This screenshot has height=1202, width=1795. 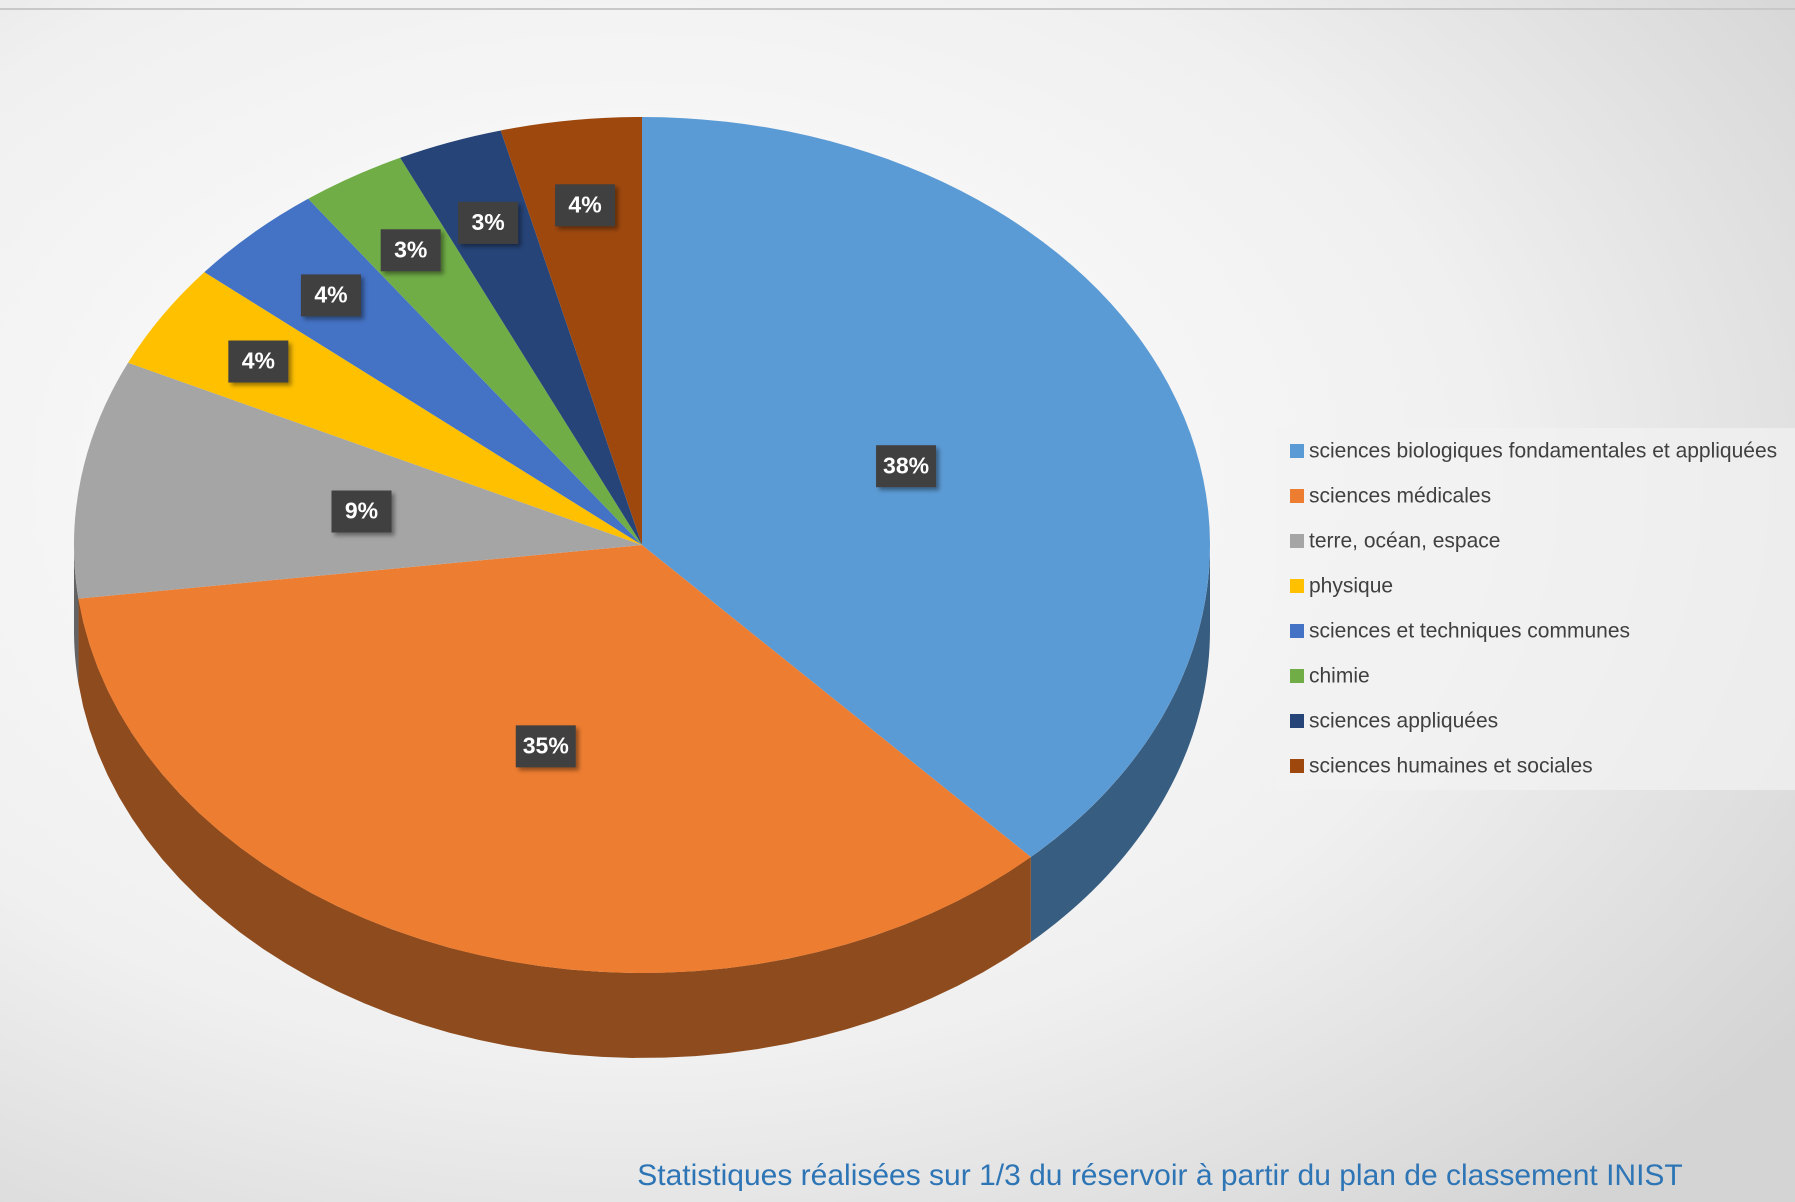 I want to click on data-label: 9%, so click(x=361, y=511).